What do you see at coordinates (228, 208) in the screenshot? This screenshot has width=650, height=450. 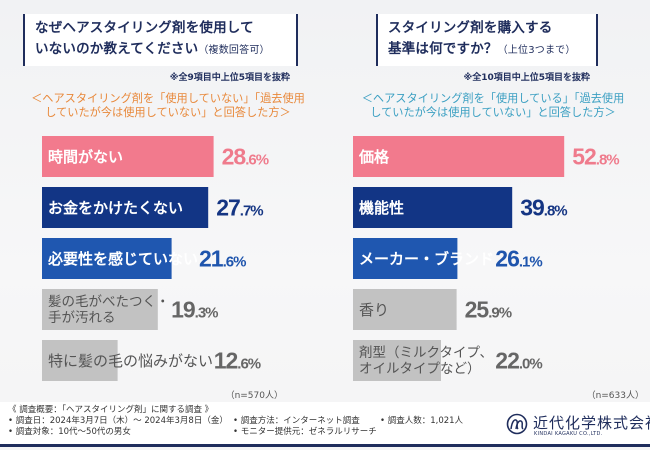 I see `value-integer: 27` at bounding box center [228, 208].